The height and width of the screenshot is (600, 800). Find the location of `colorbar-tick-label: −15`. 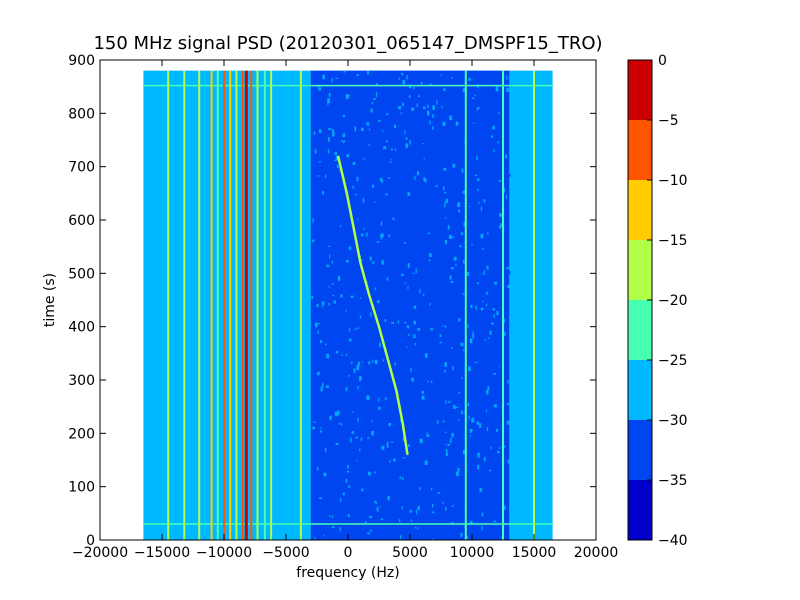

colorbar-tick-label: −15 is located at coordinates (673, 241).